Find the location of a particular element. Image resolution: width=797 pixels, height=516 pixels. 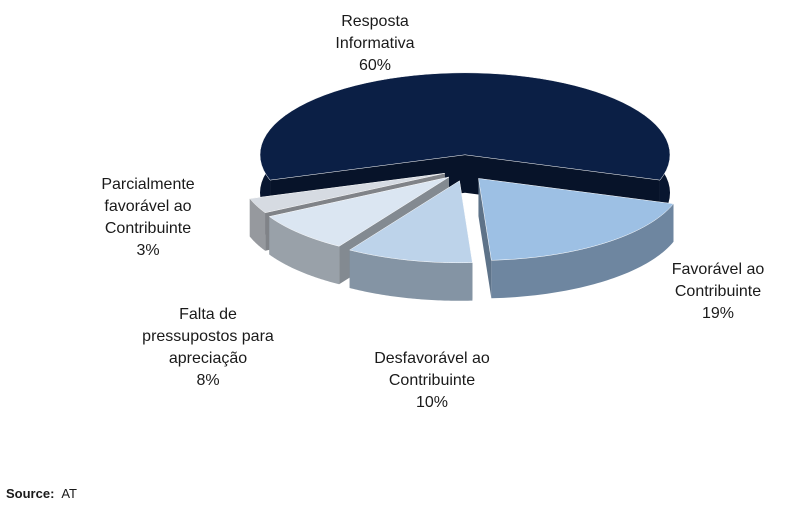

slice-label-line: Desfavorável ao is located at coordinates (432, 358).